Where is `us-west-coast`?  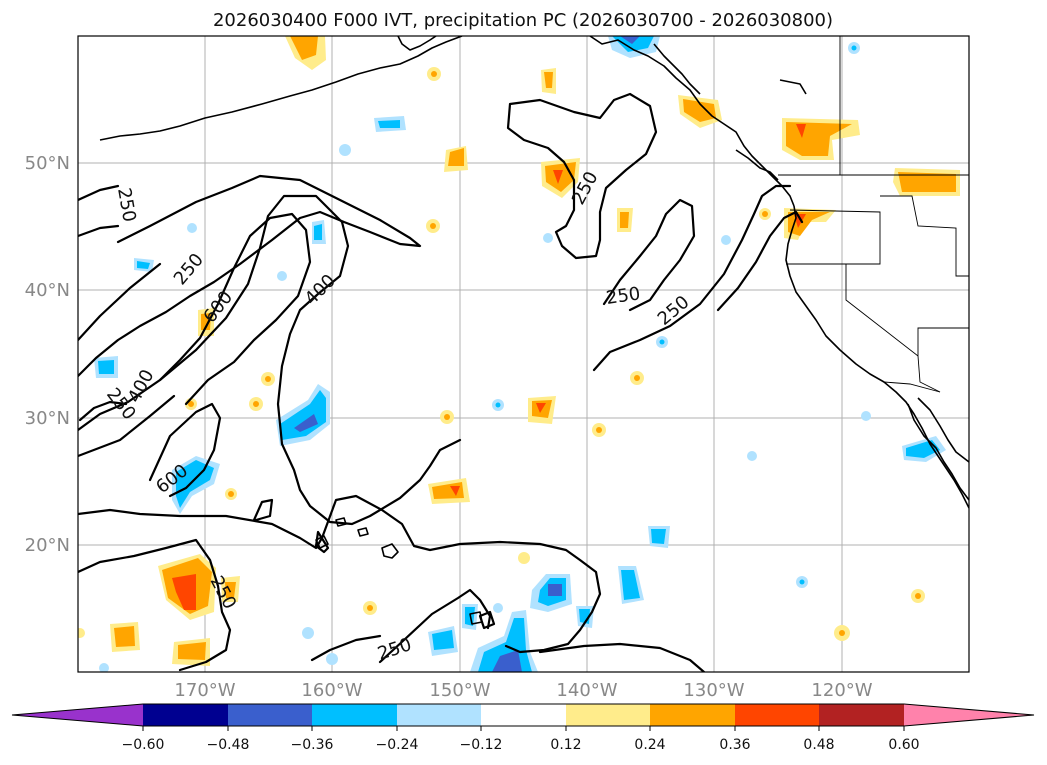 us-west-coast is located at coordinates (877, 357).